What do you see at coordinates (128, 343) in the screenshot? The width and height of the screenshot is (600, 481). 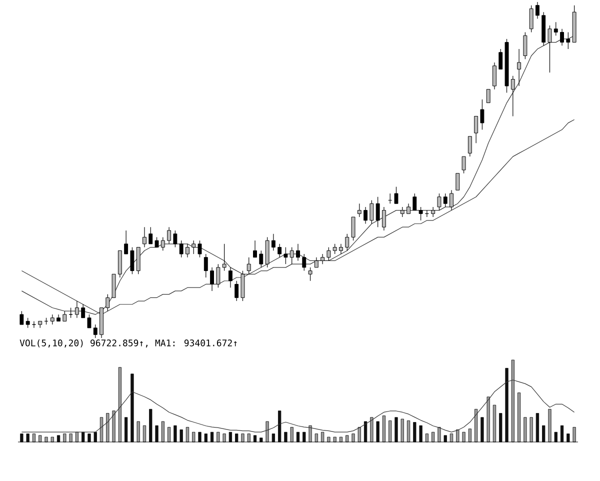 I see `chart-title: VOL(5,10,20) 96722.859↑, MA1: 93401.672↑` at bounding box center [128, 343].